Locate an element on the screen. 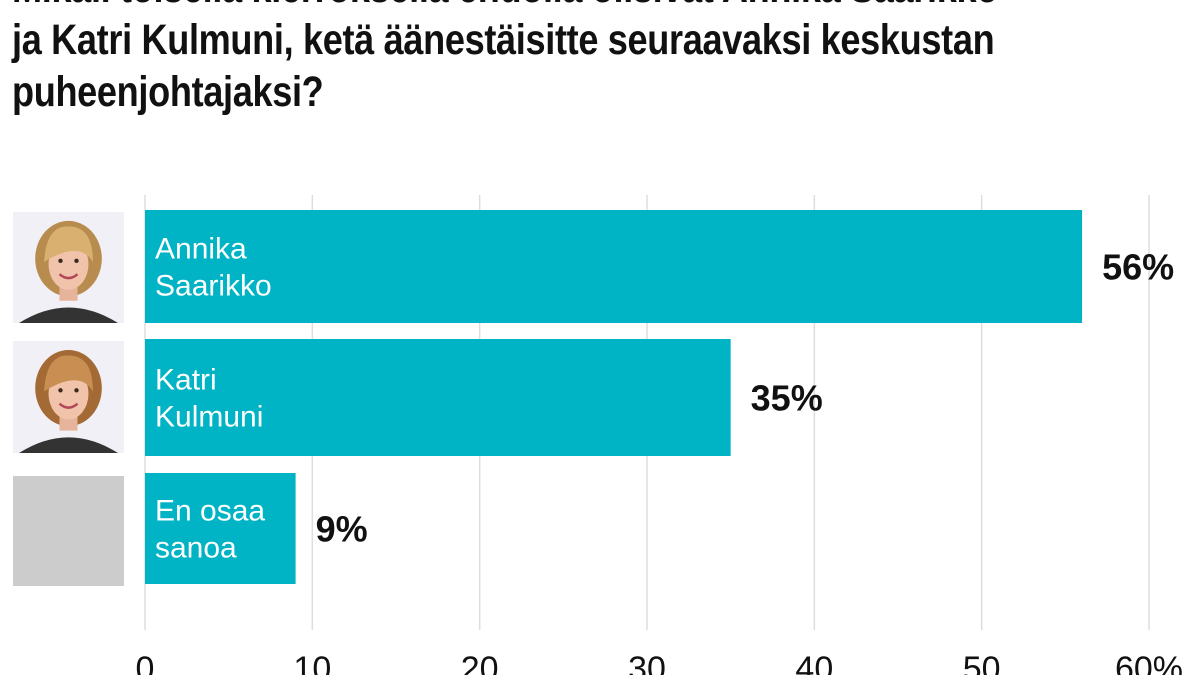 Image resolution: width=1200 pixels, height=675 pixels. x-tick-label-1: 10 is located at coordinates (312, 662).